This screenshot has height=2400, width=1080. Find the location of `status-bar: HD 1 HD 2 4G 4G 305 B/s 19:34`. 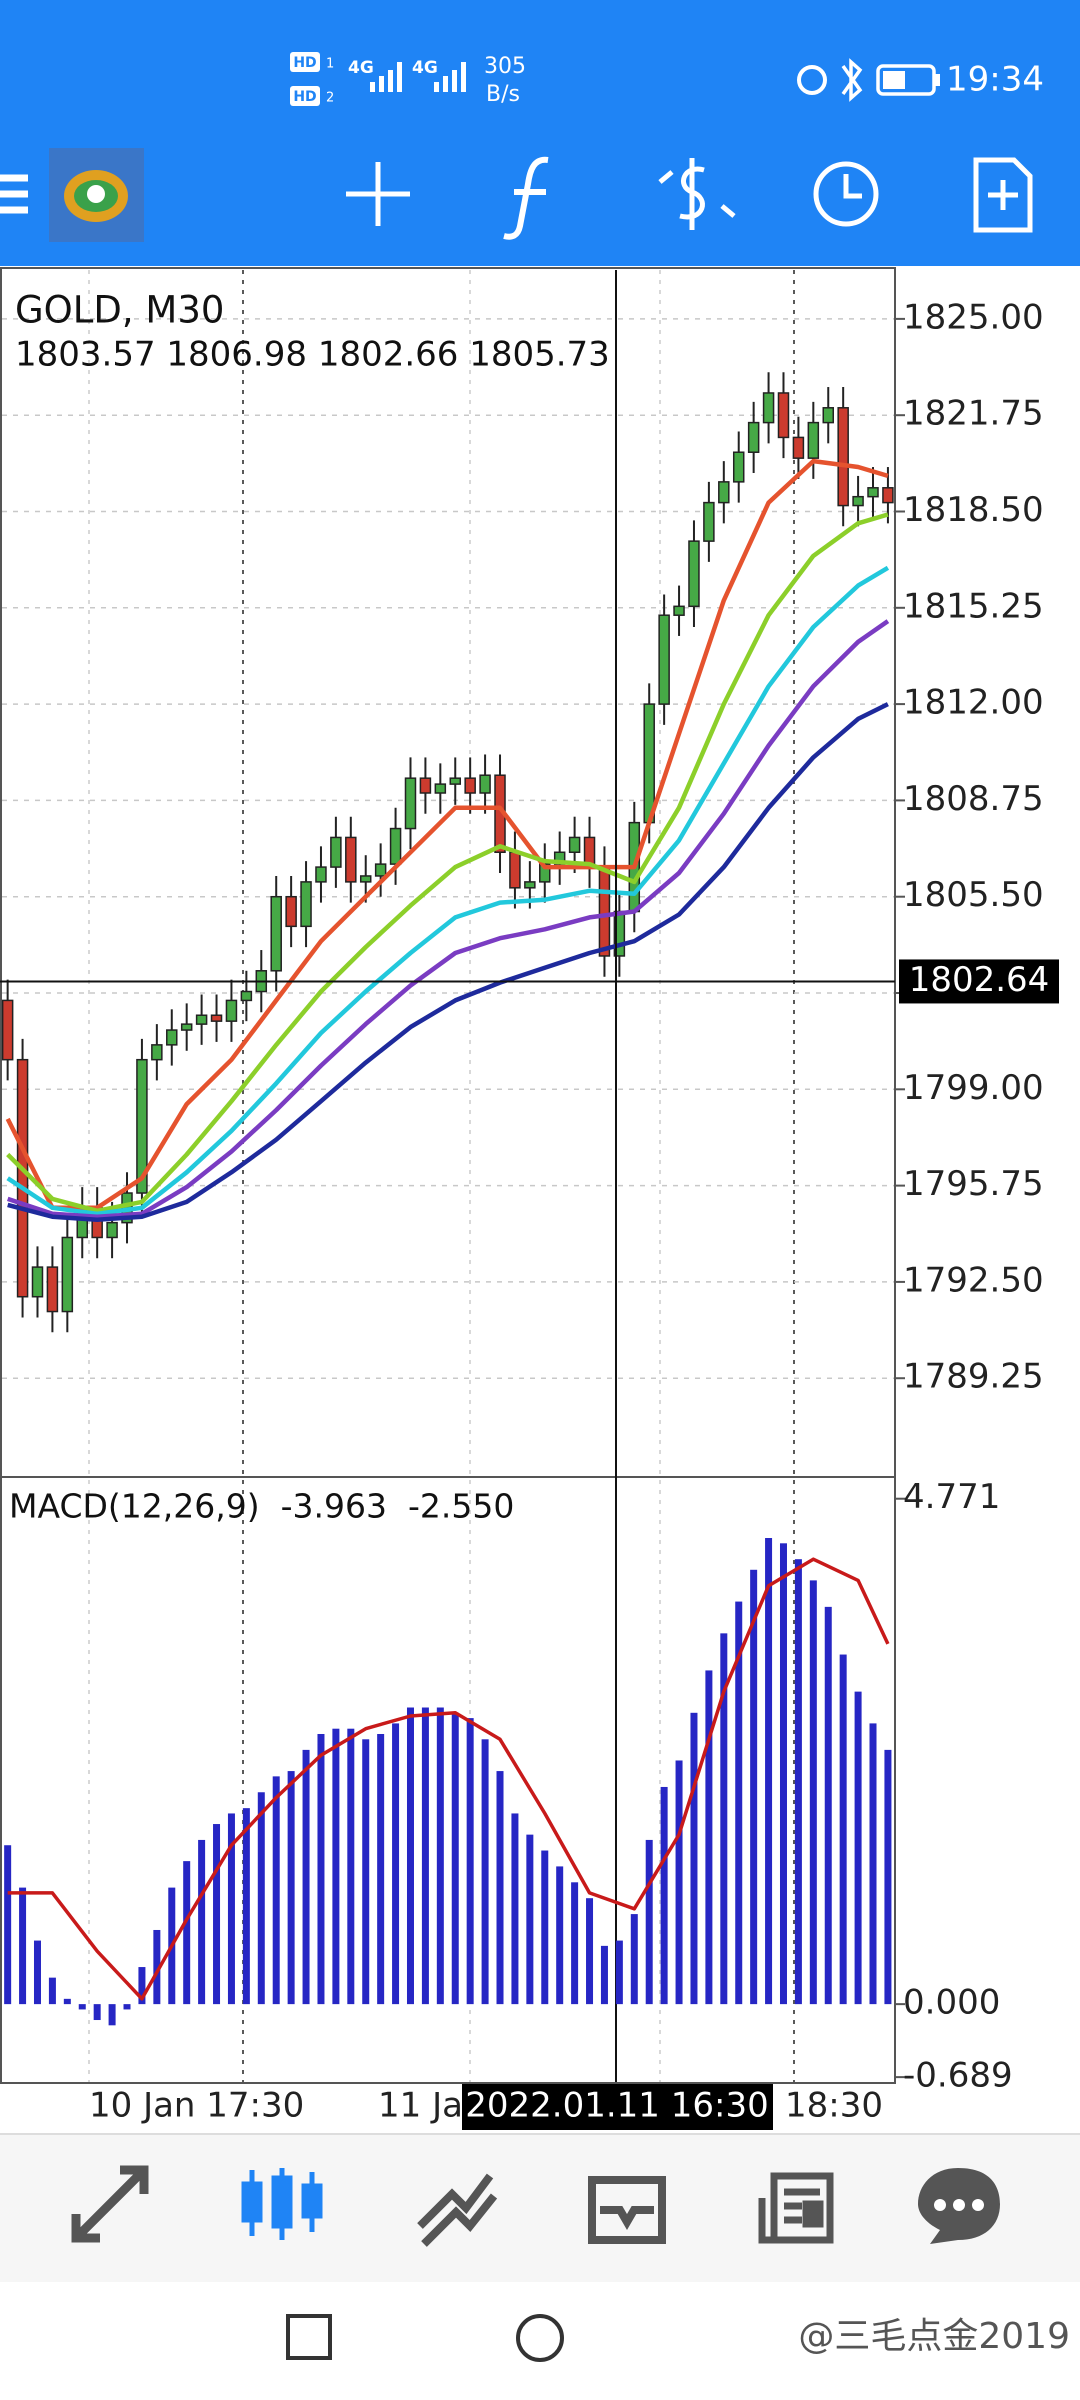

status-bar: HD 1 HD 2 4G 4G 305 B/s 19:34 is located at coordinates (667, 79).